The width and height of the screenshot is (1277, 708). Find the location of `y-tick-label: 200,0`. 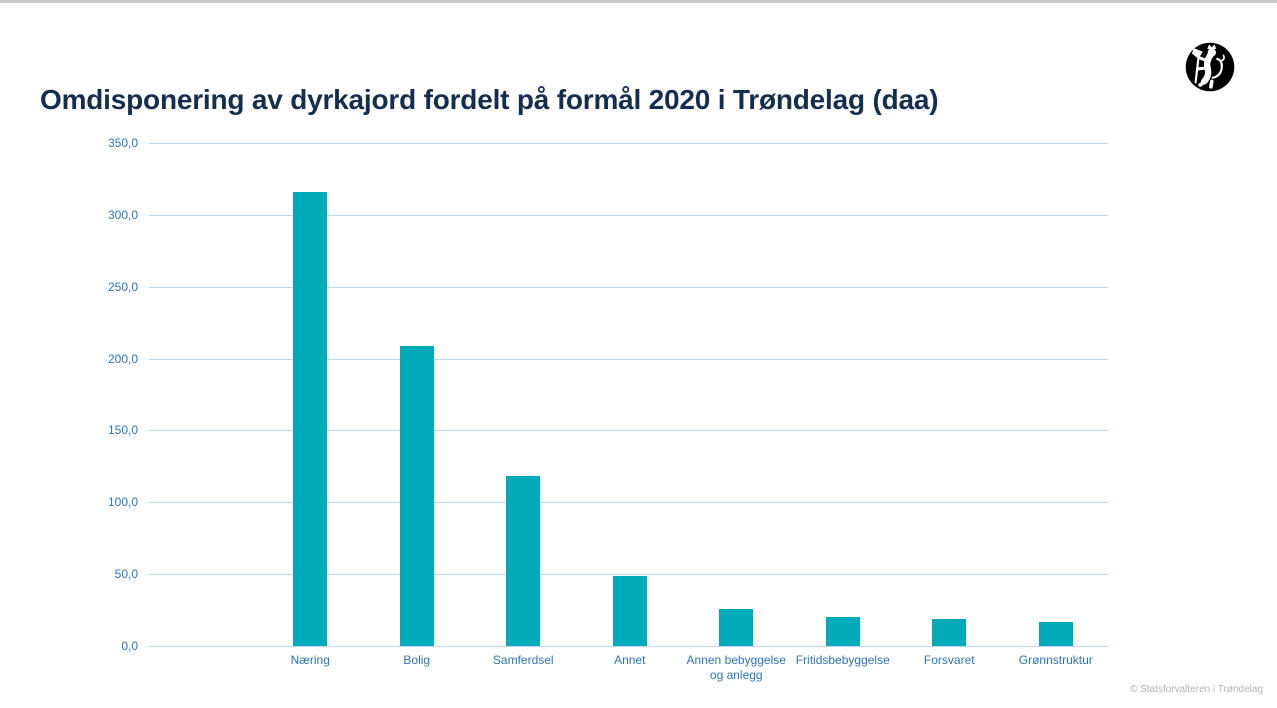

y-tick-label: 200,0 is located at coordinates (122, 358).